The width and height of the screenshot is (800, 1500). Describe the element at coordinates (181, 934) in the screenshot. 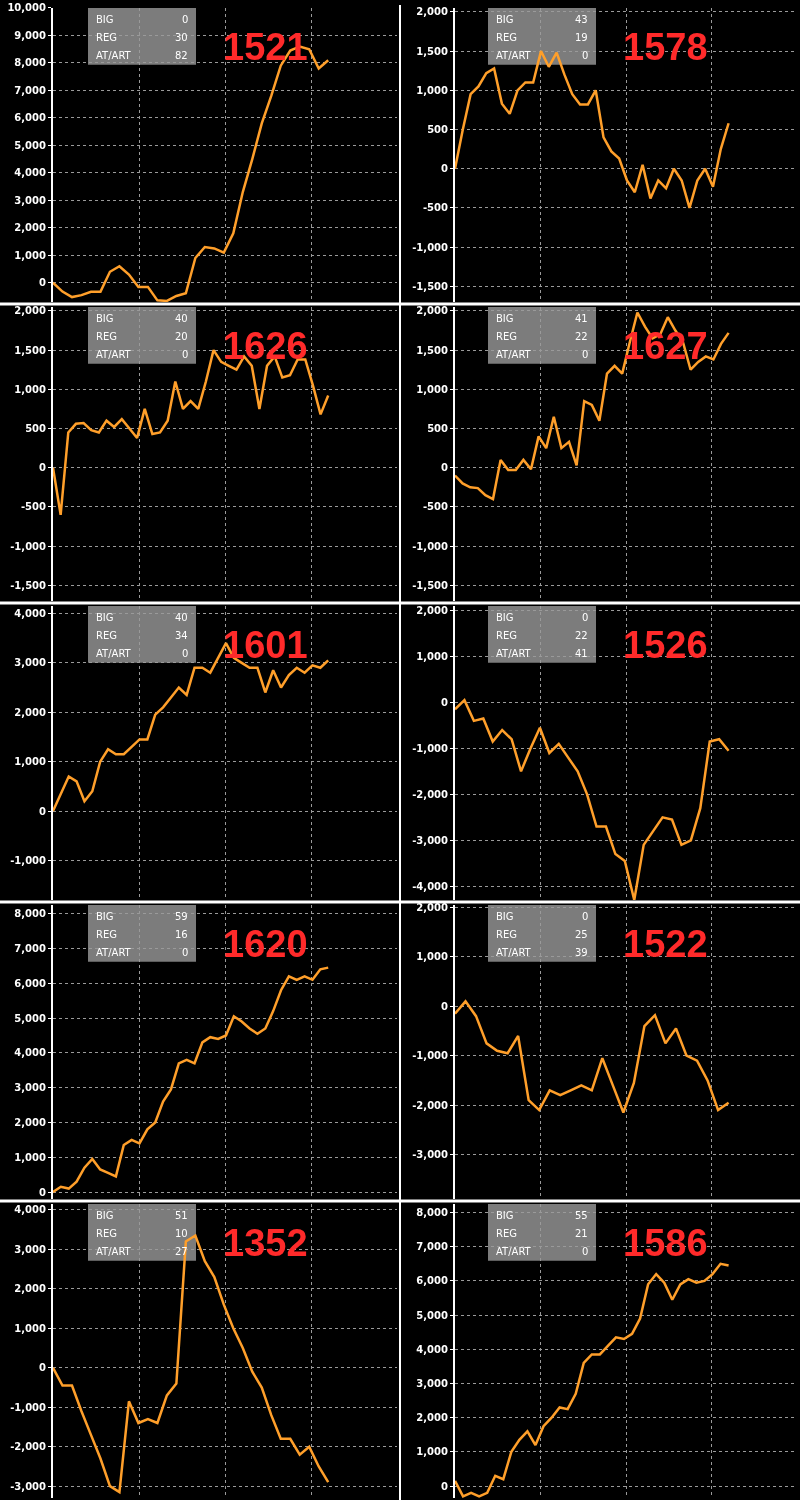

I see `annotation: 16` at that location.